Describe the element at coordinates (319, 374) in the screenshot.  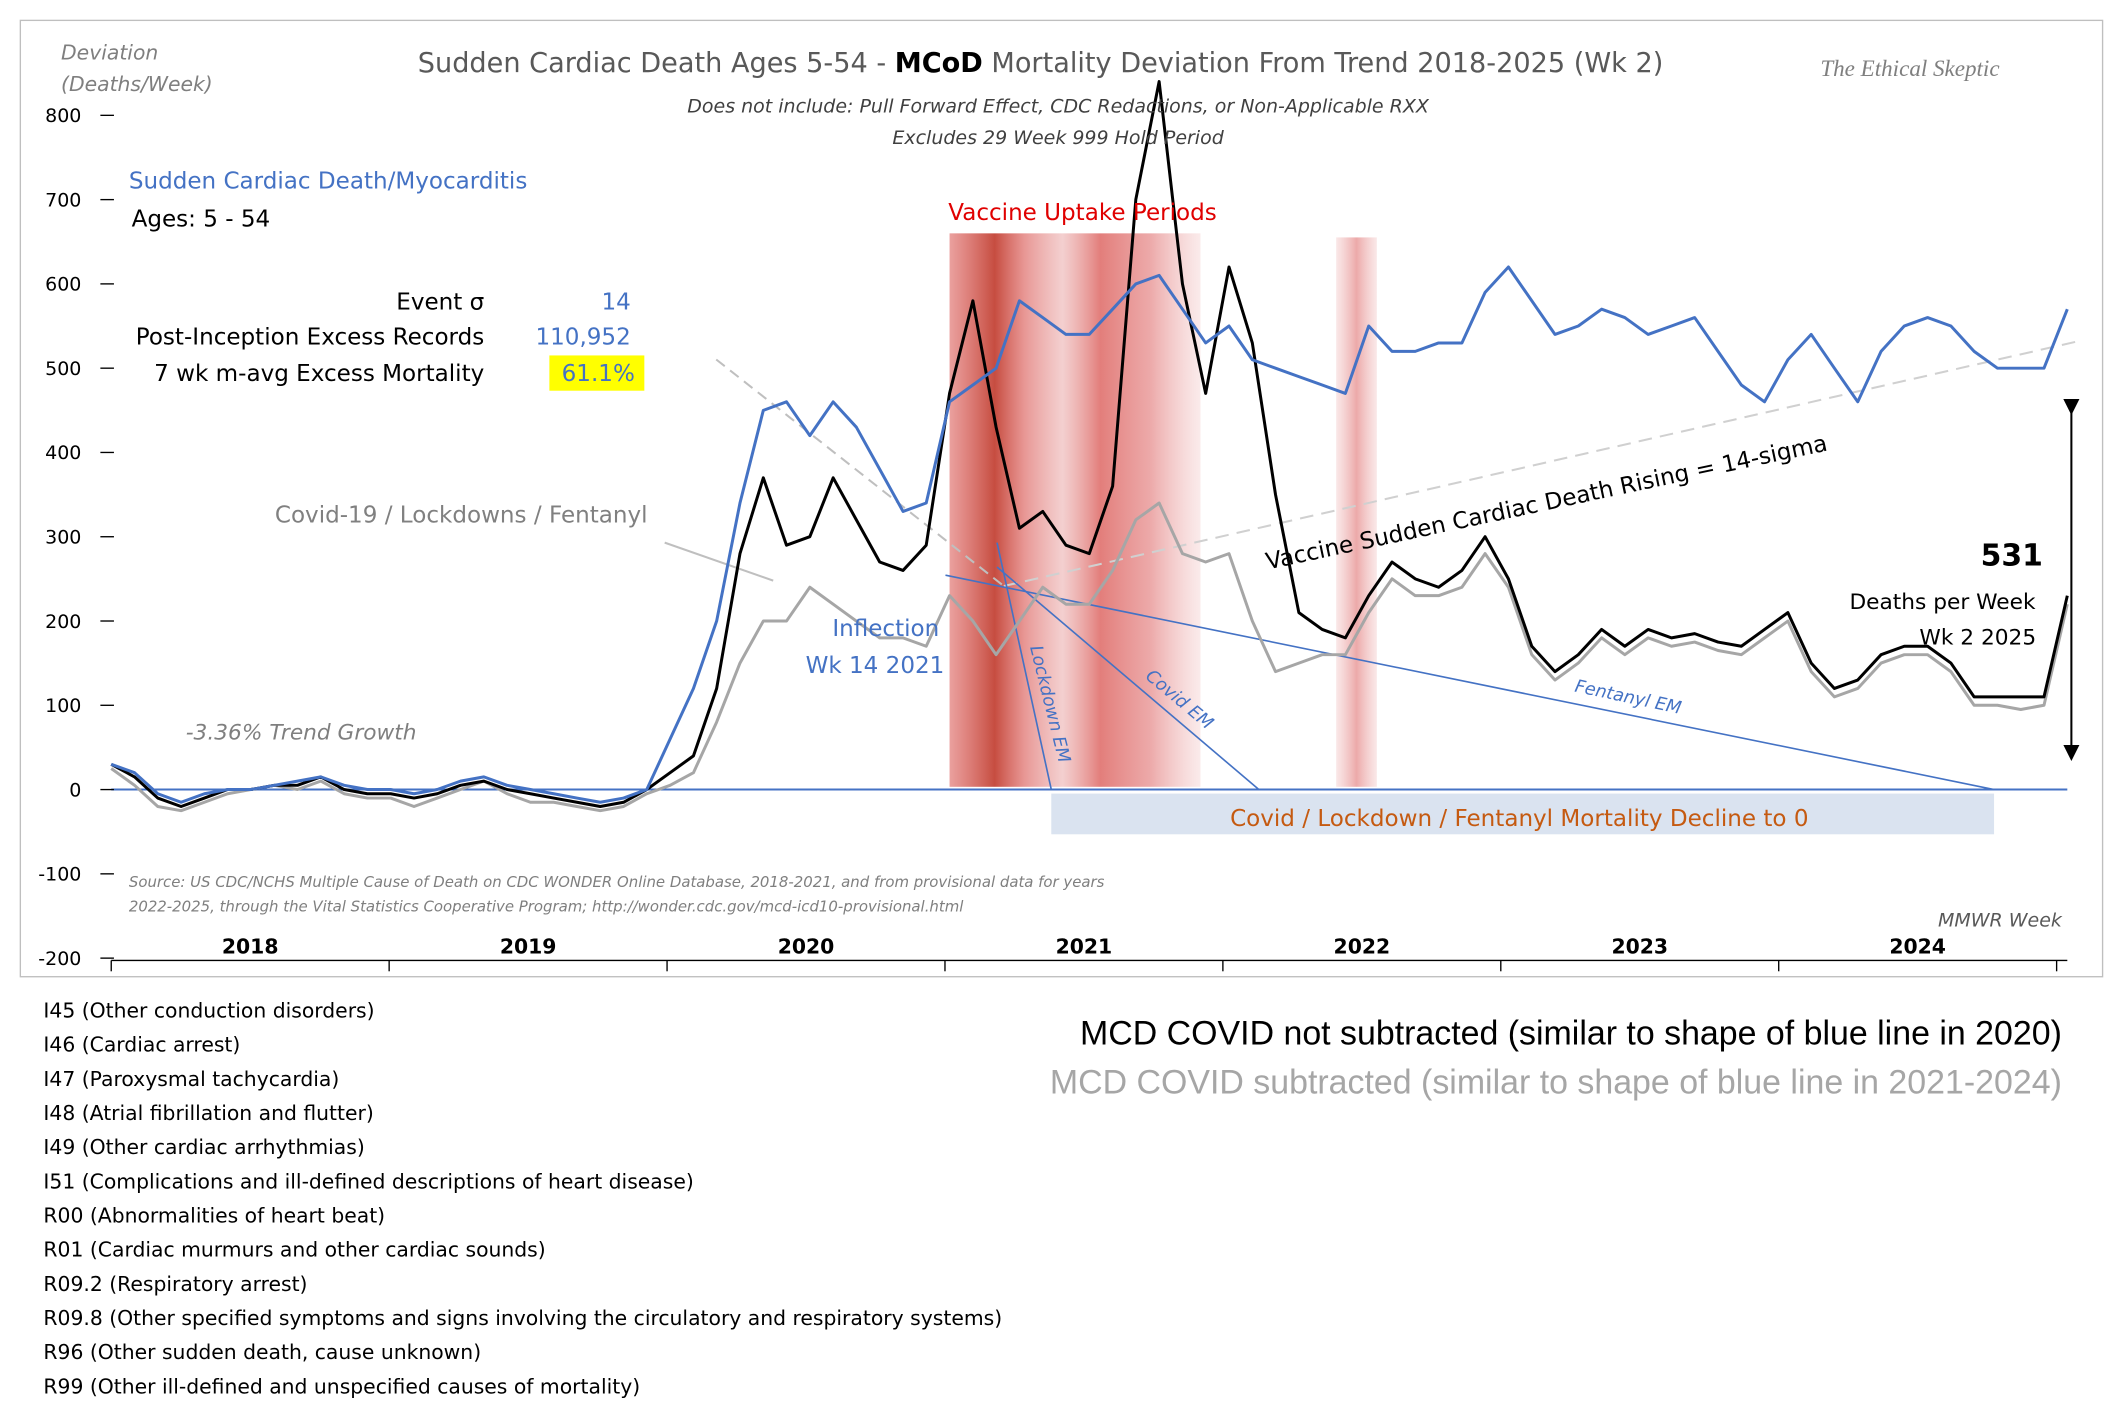
I see `stat-label: 7 wk m-avg Excess Mortality` at that location.